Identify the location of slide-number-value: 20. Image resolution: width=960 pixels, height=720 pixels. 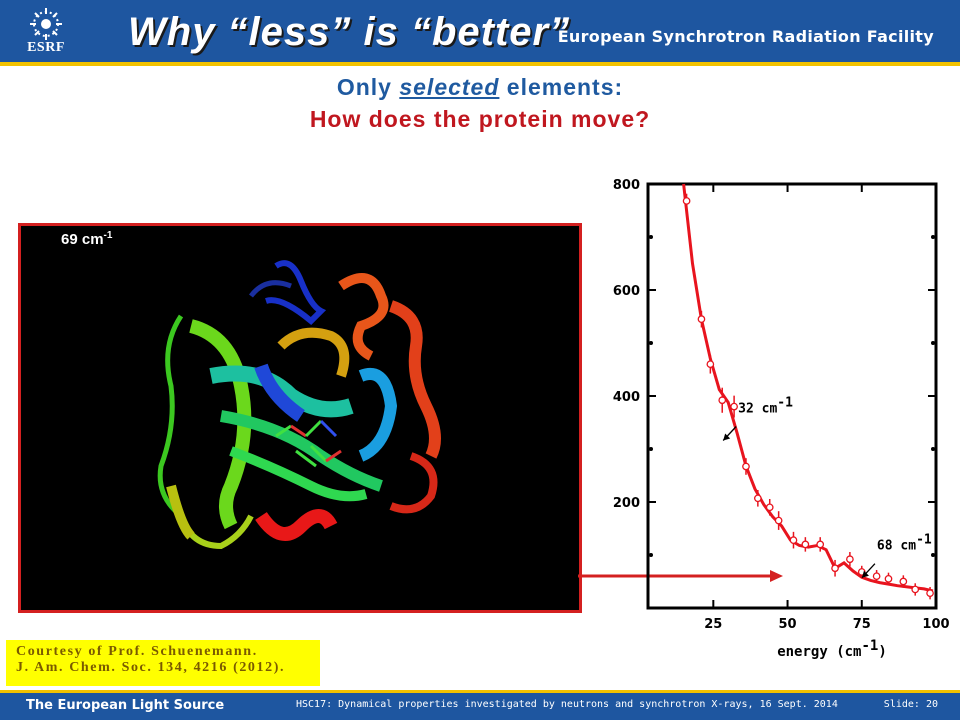
(931, 704).